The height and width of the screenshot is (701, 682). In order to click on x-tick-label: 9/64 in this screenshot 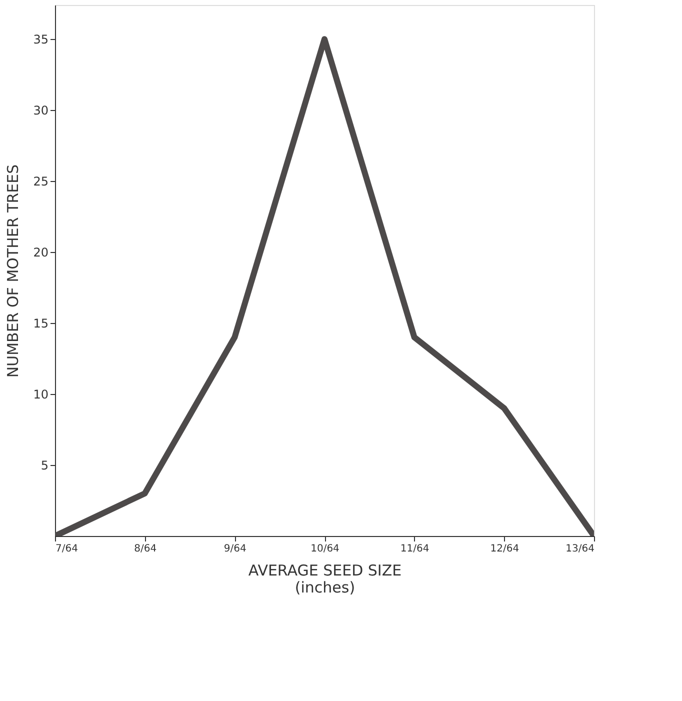, I will do `click(235, 549)`.